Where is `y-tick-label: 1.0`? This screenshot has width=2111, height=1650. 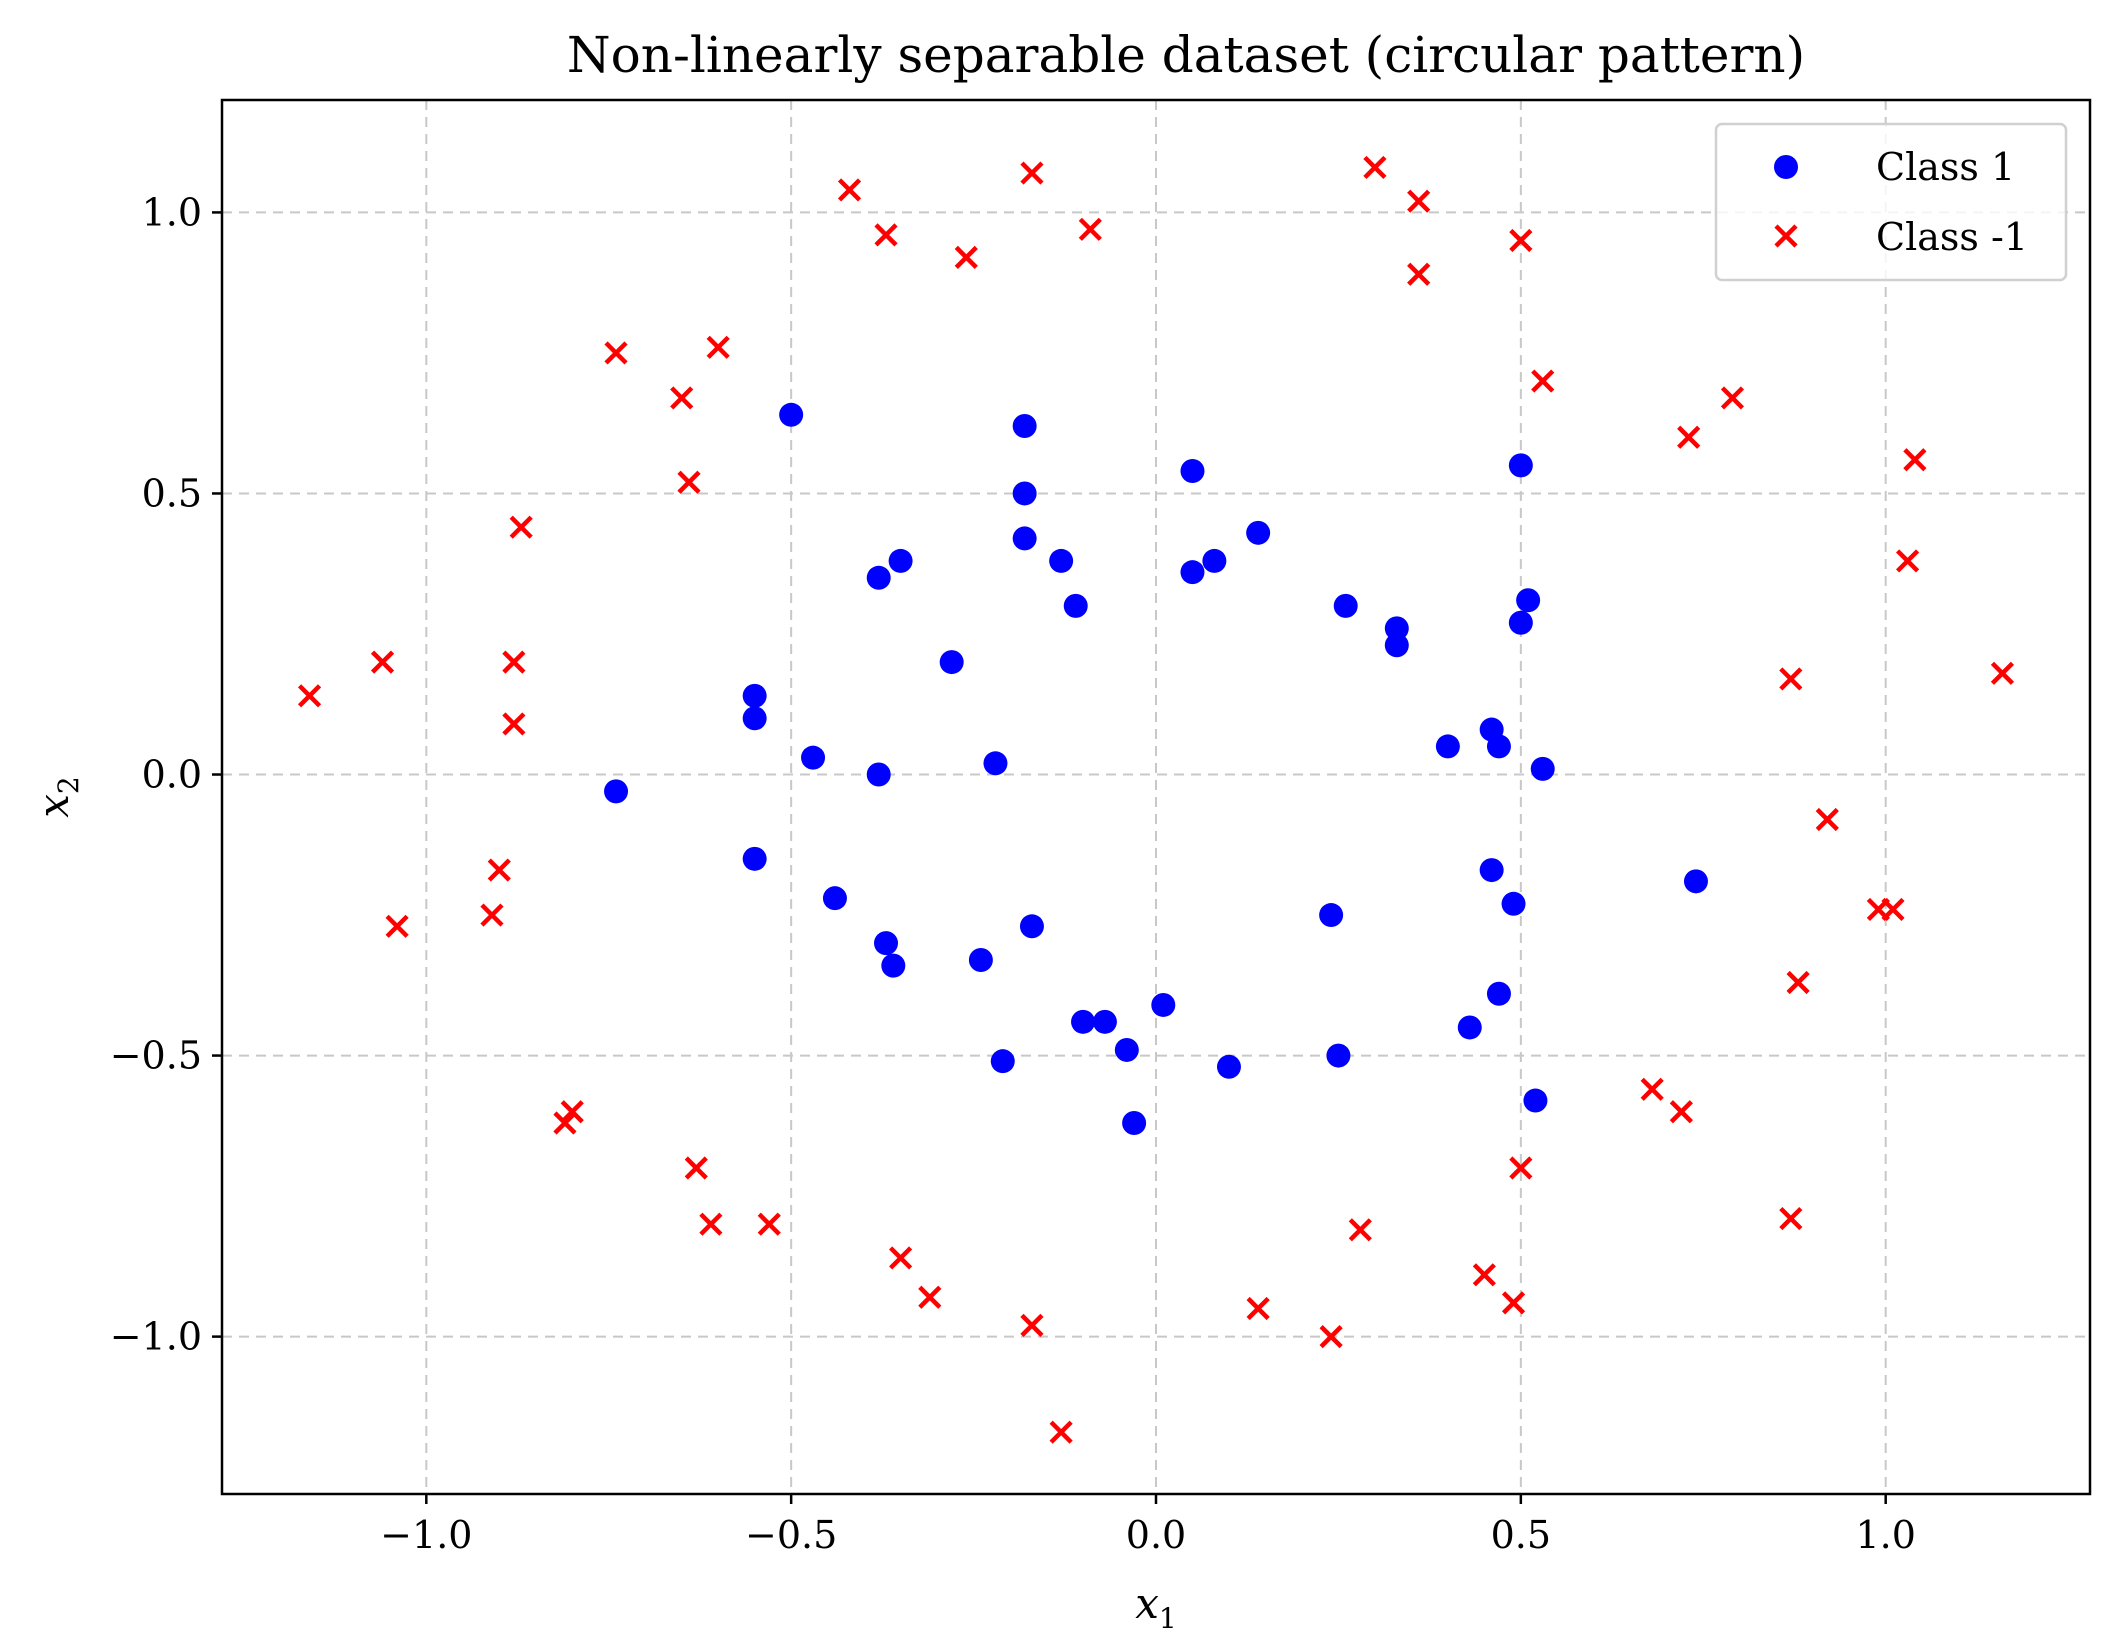 y-tick-label: 1.0 is located at coordinates (172, 212).